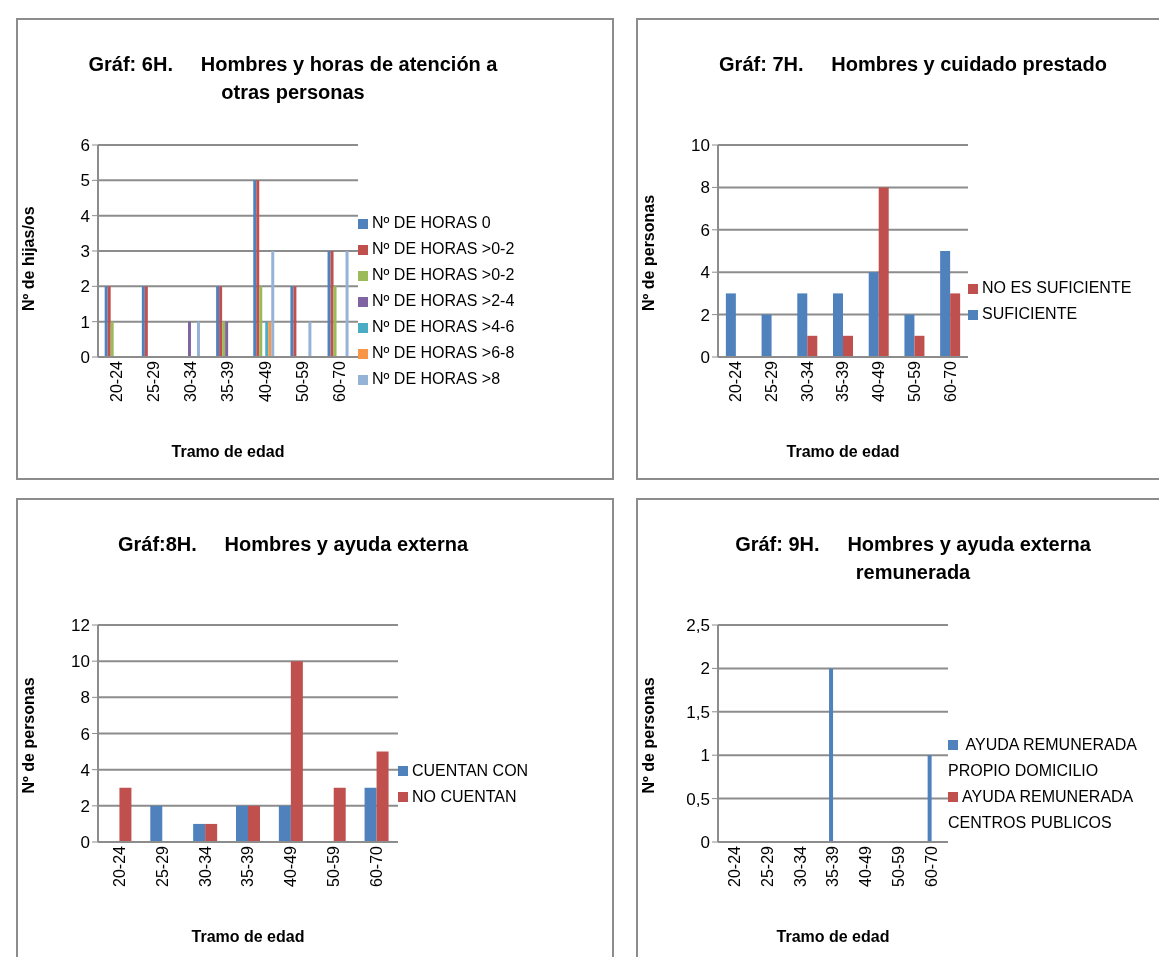  Describe the element at coordinates (698, 799) in the screenshot. I see `y-tick-label: 0,5` at that location.